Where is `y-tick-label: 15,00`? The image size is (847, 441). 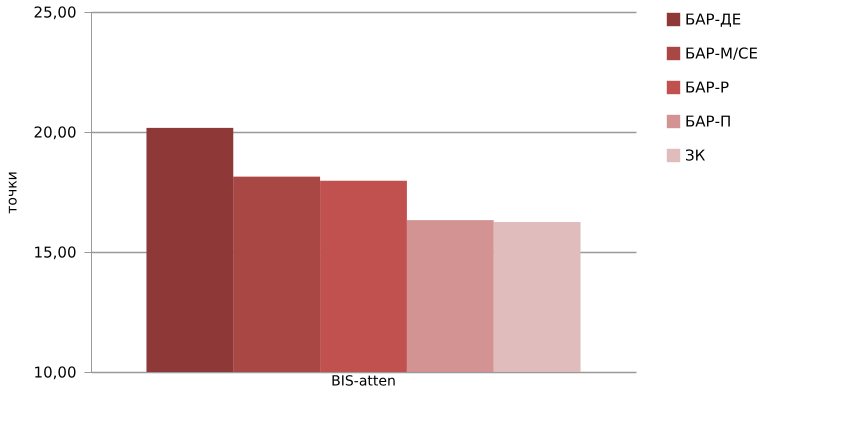
y-tick-label: 15,00 is located at coordinates (55, 253).